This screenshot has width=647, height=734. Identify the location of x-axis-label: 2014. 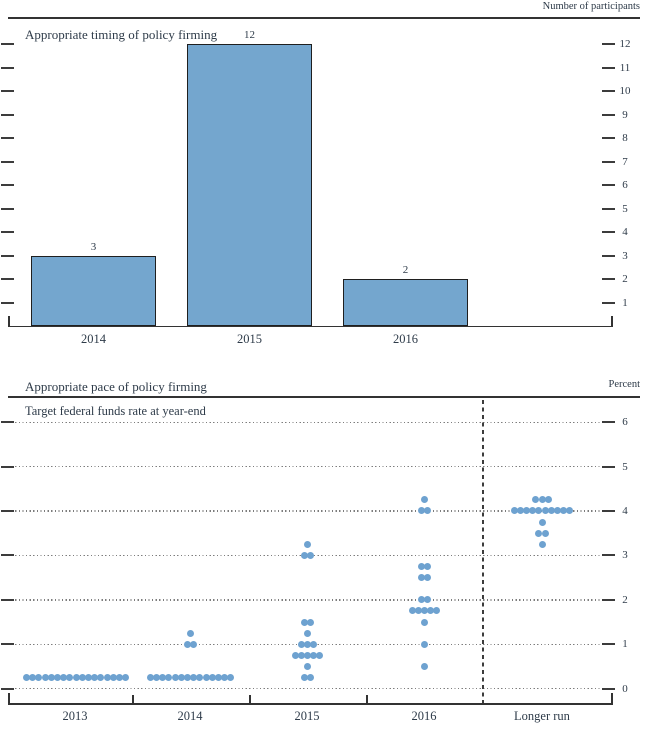
(190, 716).